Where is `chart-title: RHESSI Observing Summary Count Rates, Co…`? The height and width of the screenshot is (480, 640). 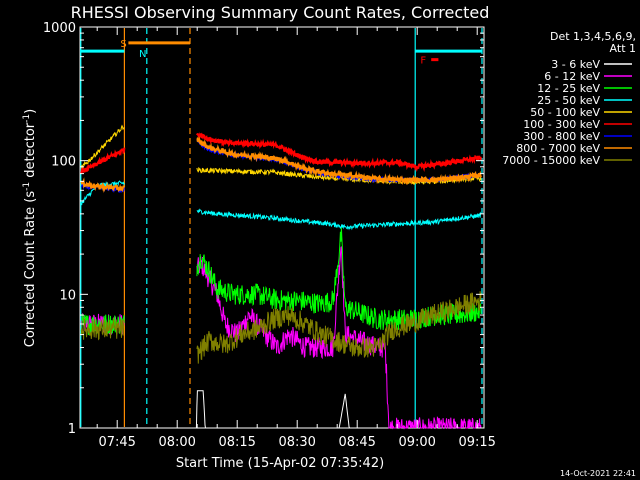
chart-title: RHESSI Observing Summary Count Rates, Co… is located at coordinates (280, 12).